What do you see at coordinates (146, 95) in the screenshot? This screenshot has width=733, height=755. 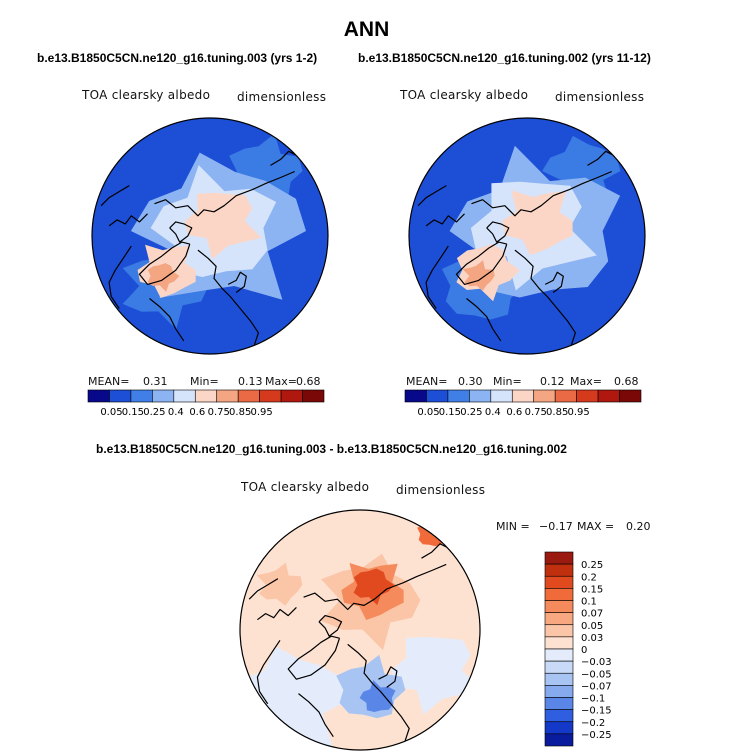 I see `panel1-variable-label: TOA clearsky albedo` at bounding box center [146, 95].